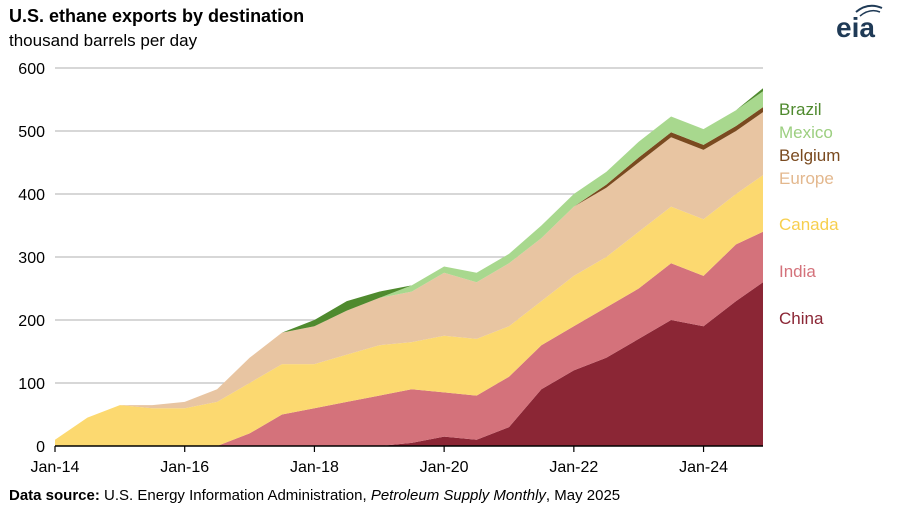  Describe the element at coordinates (31, 132) in the screenshot. I see `y-tick-label: 500` at that location.